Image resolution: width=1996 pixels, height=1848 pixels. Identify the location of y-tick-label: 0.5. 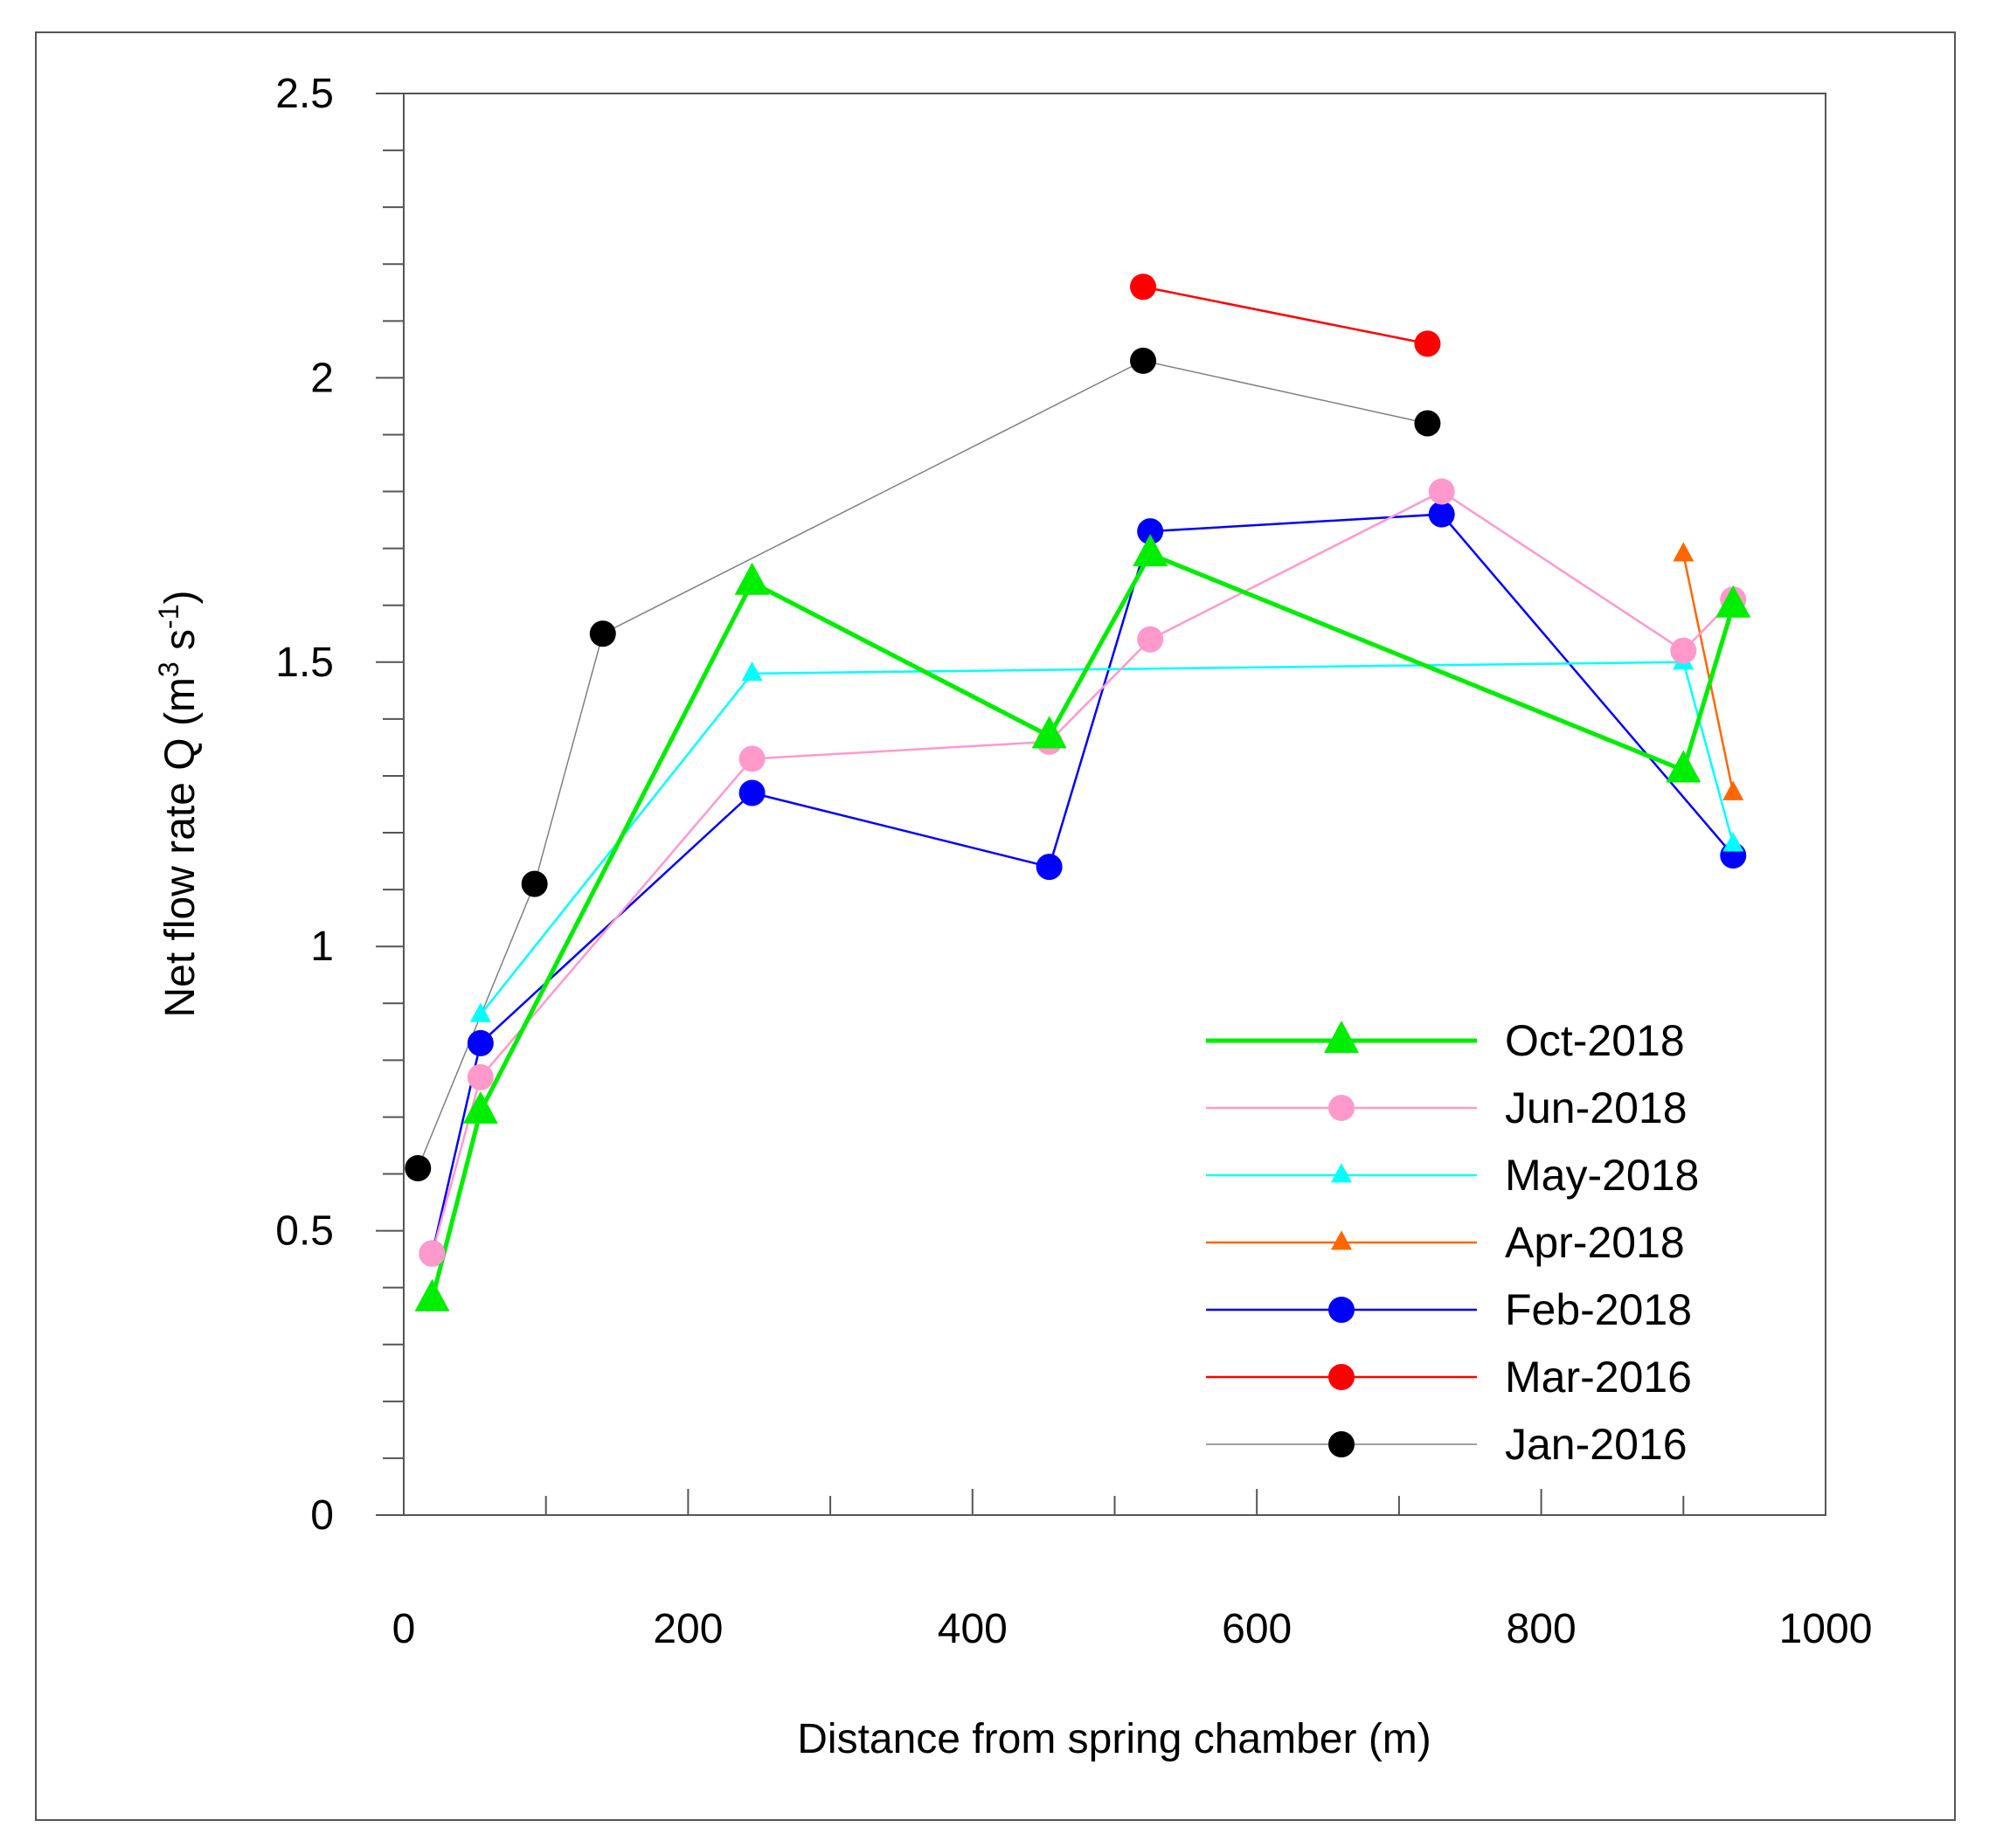
(304, 1231).